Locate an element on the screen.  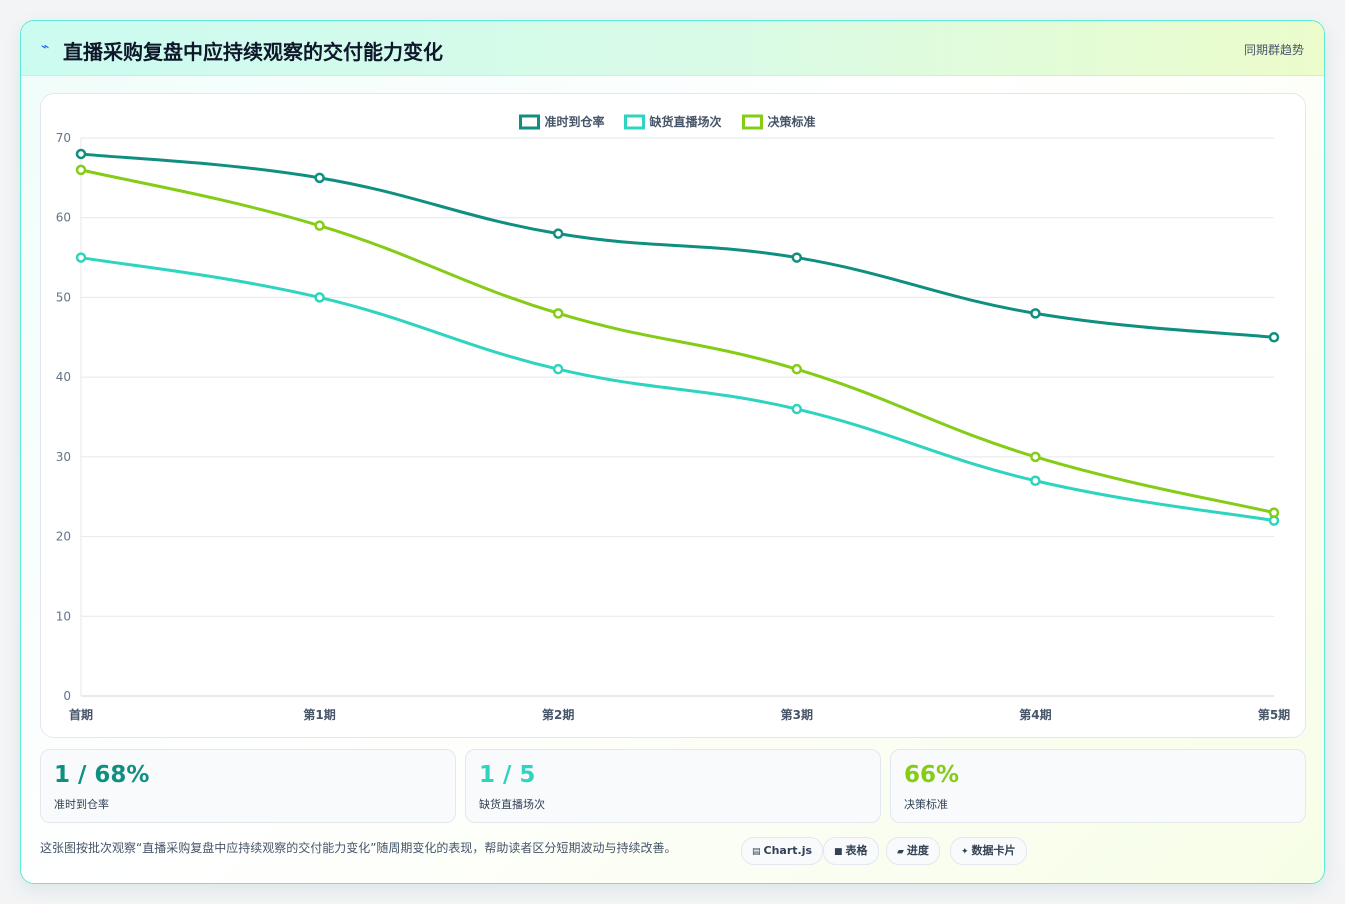
stat-value: 1 / 5 is located at coordinates (507, 775).